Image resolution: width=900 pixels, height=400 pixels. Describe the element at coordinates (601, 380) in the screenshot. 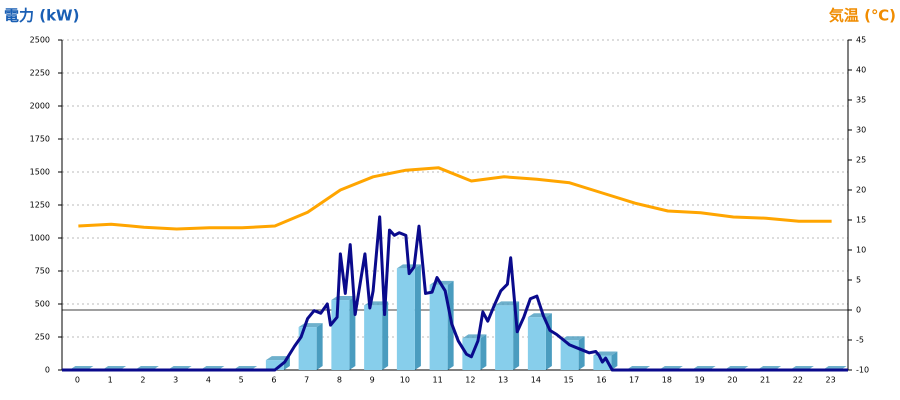

I see `x-tick-label: 16` at that location.